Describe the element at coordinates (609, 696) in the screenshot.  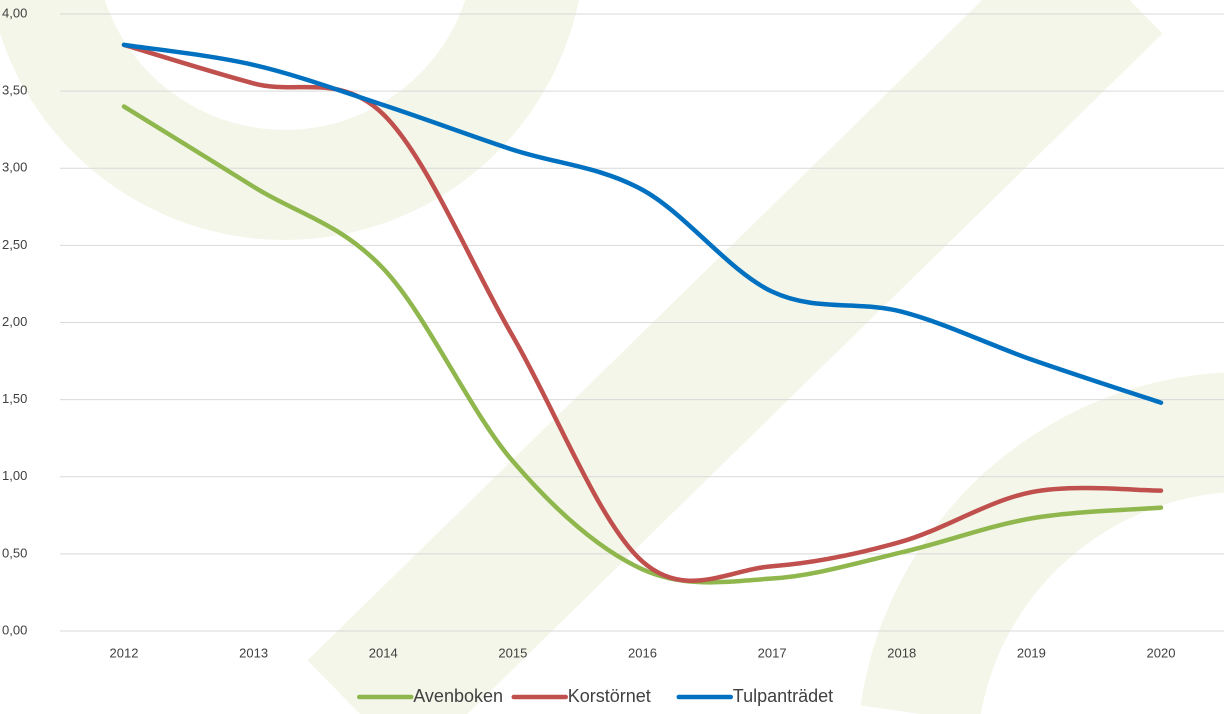
I see `legend-label: Korstörnet` at that location.